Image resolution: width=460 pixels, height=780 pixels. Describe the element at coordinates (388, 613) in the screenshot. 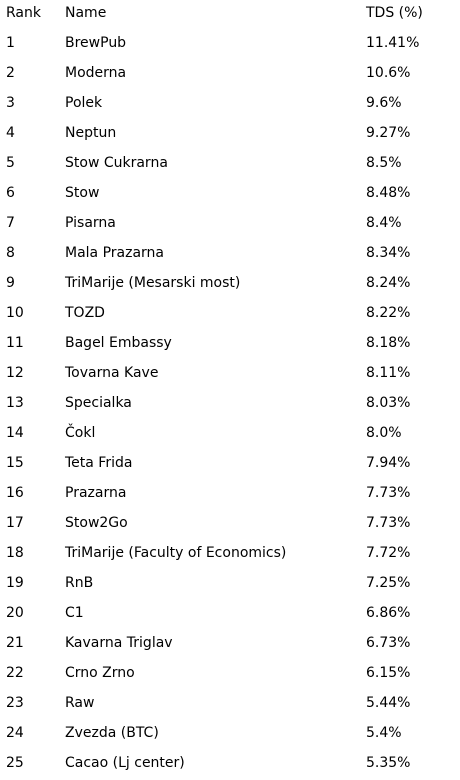

I see `tds-cell: 6.86%` at that location.